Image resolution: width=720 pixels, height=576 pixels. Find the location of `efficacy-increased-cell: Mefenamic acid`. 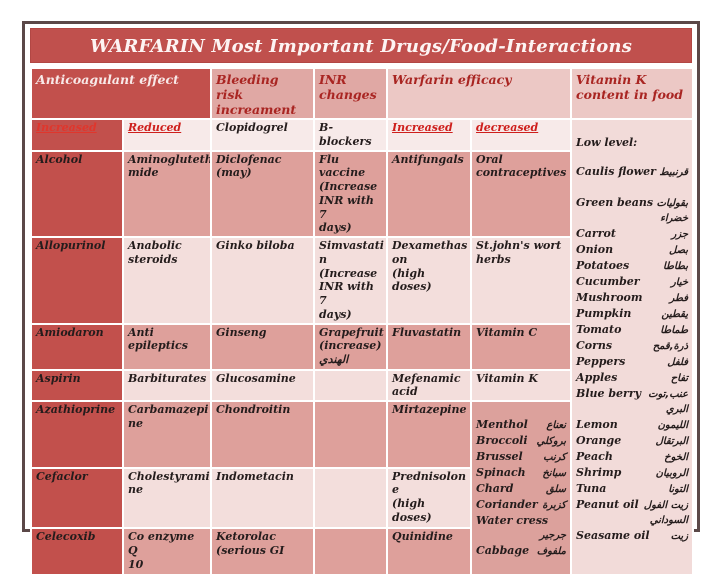

efficacy-increased-cell: Mefenamic acid is located at coordinates (429, 385).